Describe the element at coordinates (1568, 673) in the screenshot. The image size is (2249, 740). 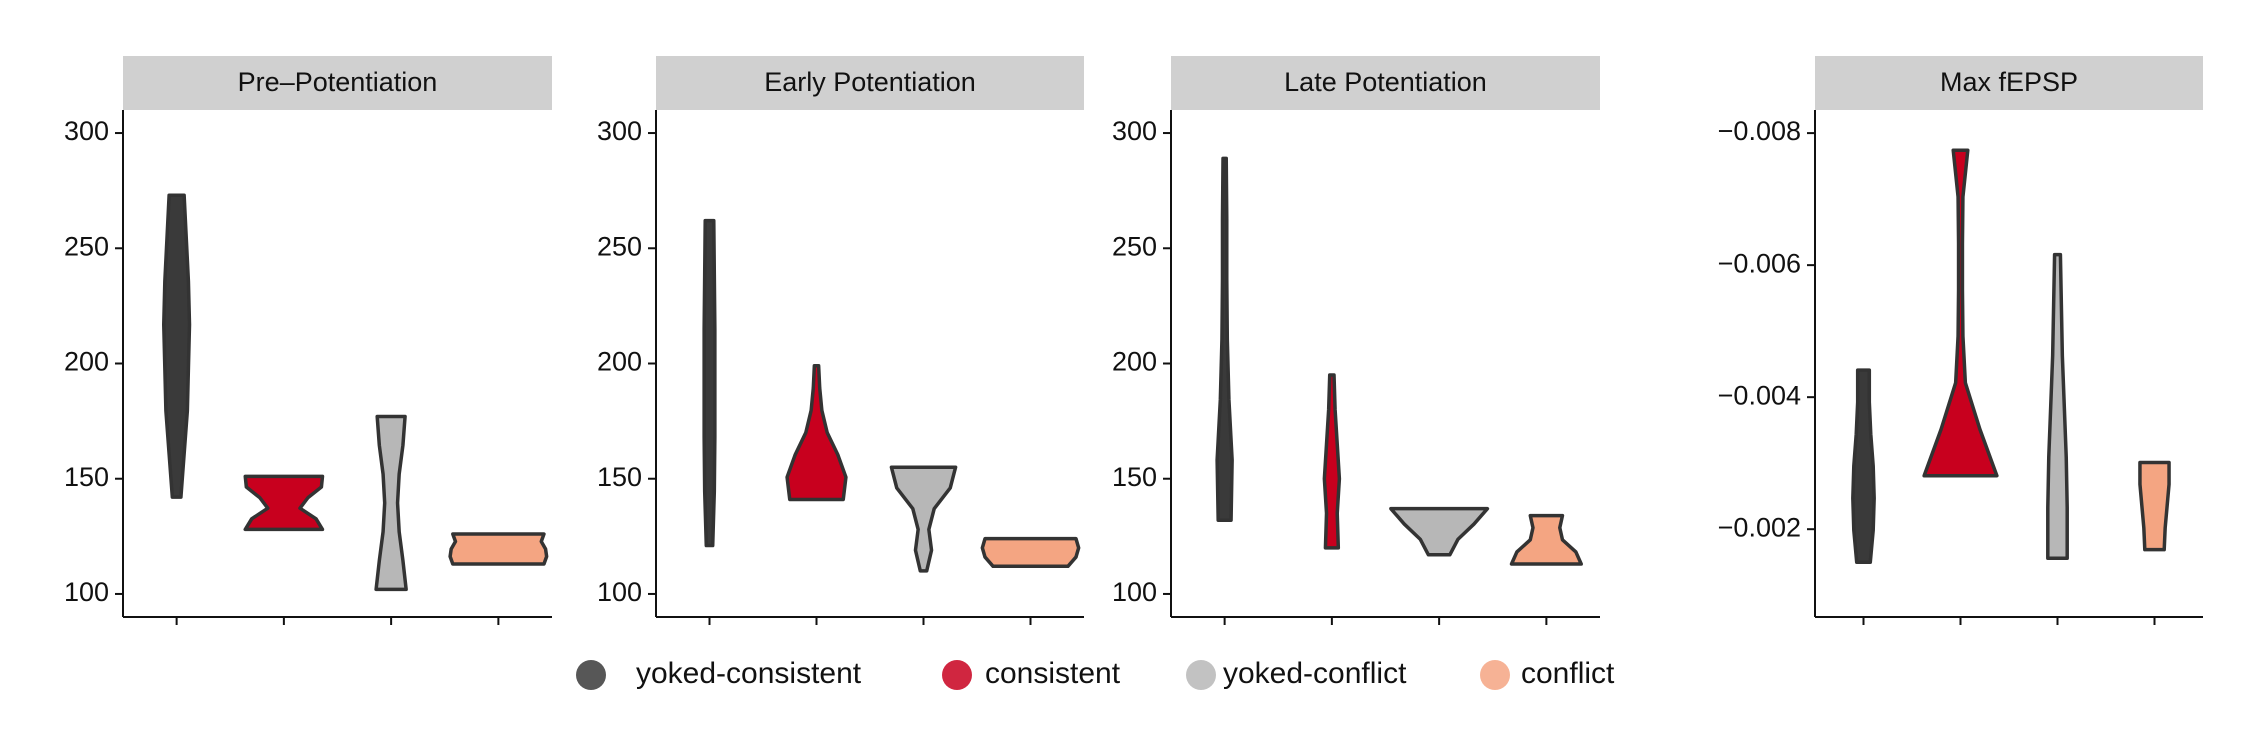
I see `legend-label: conflict` at that location.